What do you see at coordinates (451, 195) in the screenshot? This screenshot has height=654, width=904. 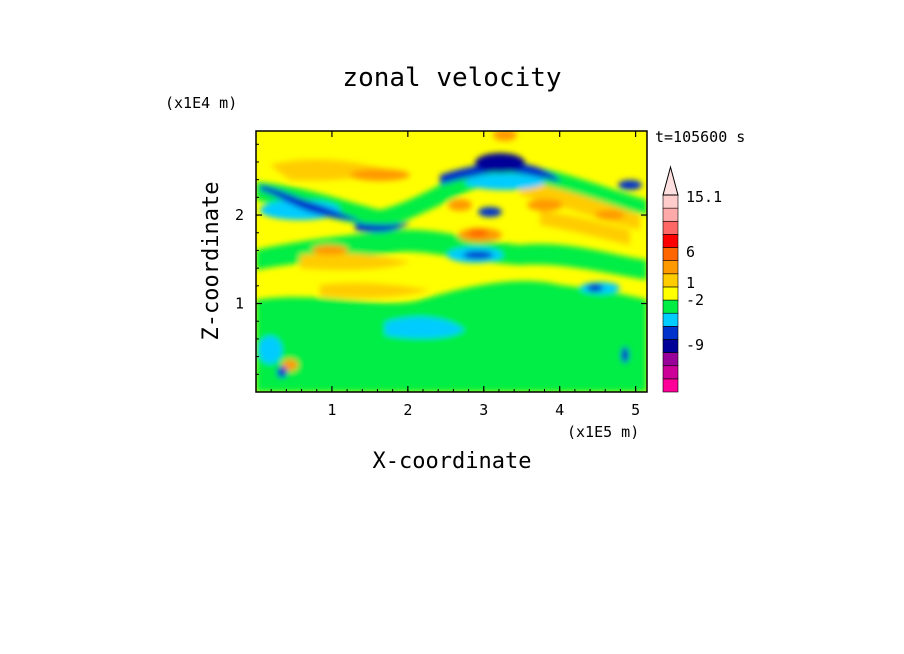 I see `field-green-upper` at bounding box center [451, 195].